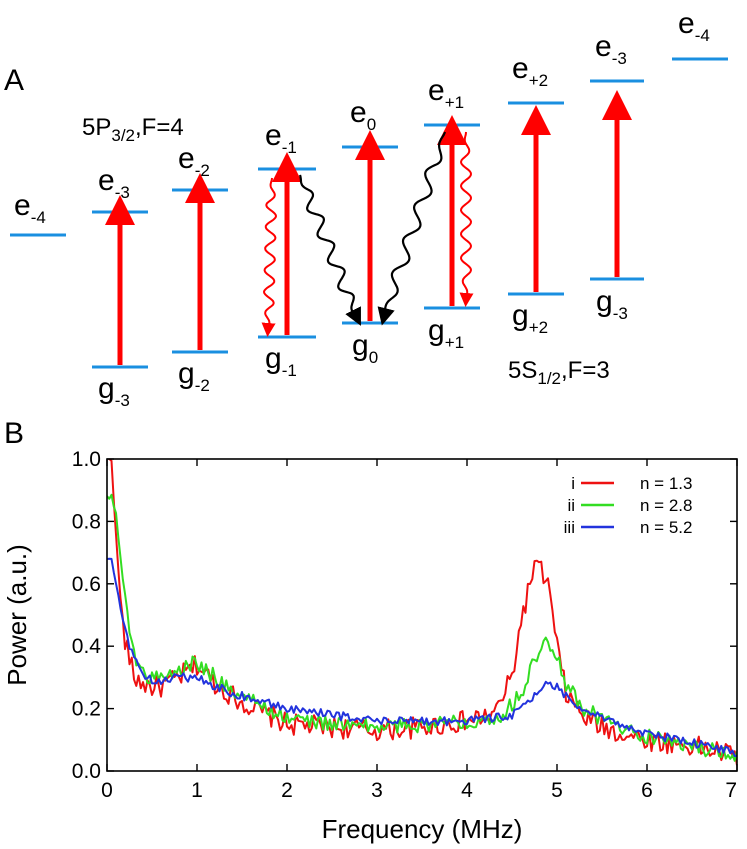 Image resolution: width=747 pixels, height=849 pixels. I want to click on label-e-left-m4: e-4, so click(30, 208).